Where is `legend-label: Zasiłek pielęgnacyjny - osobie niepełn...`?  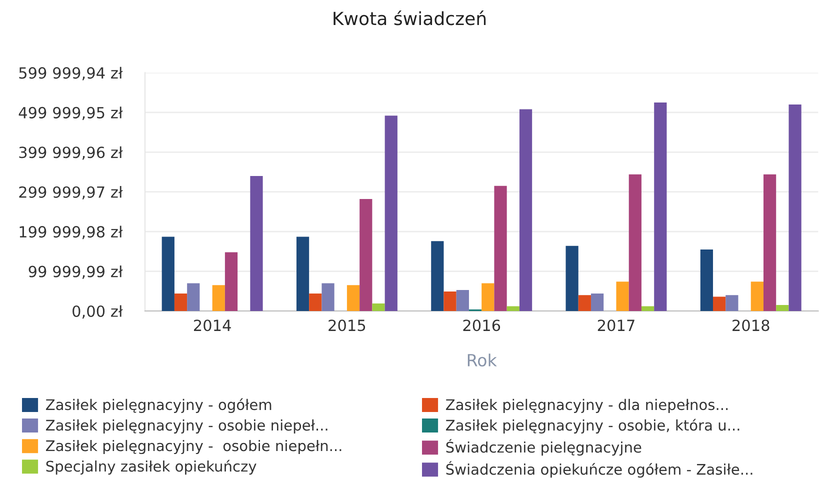 legend-label: Zasiłek pielęgnacyjny - osobie niepełn... is located at coordinates (194, 447).